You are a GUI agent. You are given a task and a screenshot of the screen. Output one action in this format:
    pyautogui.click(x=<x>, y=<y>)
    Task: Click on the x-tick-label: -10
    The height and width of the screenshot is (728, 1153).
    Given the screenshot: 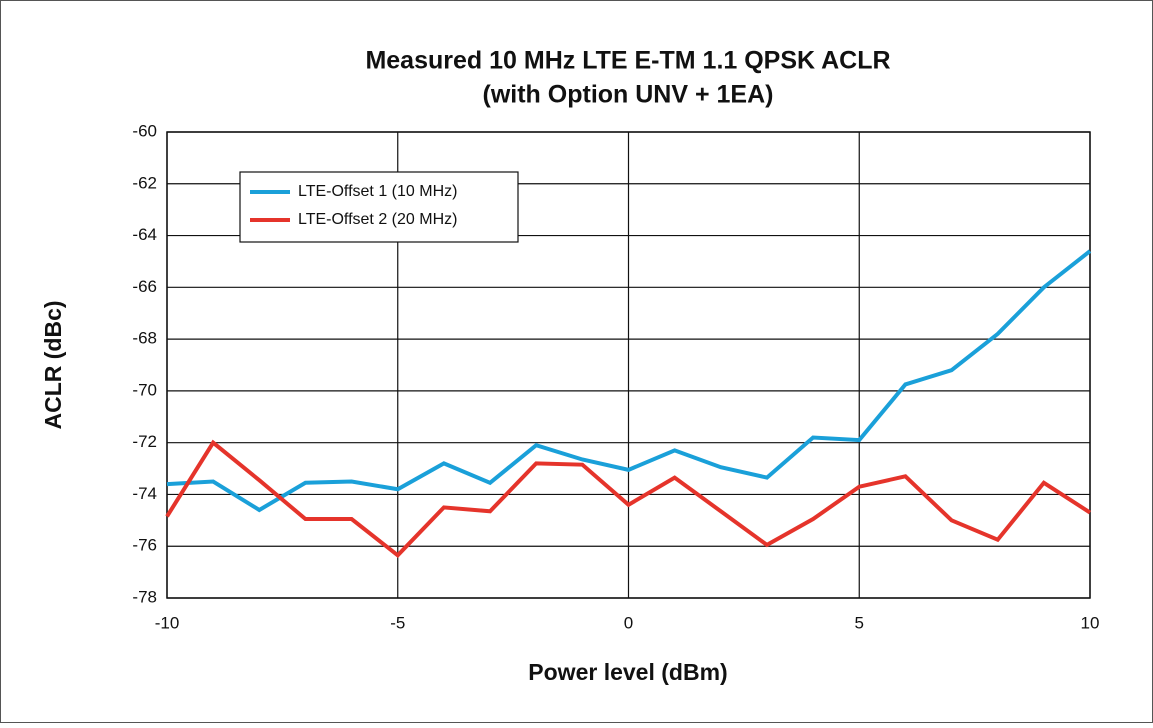 What is the action you would take?
    pyautogui.click(x=167, y=622)
    